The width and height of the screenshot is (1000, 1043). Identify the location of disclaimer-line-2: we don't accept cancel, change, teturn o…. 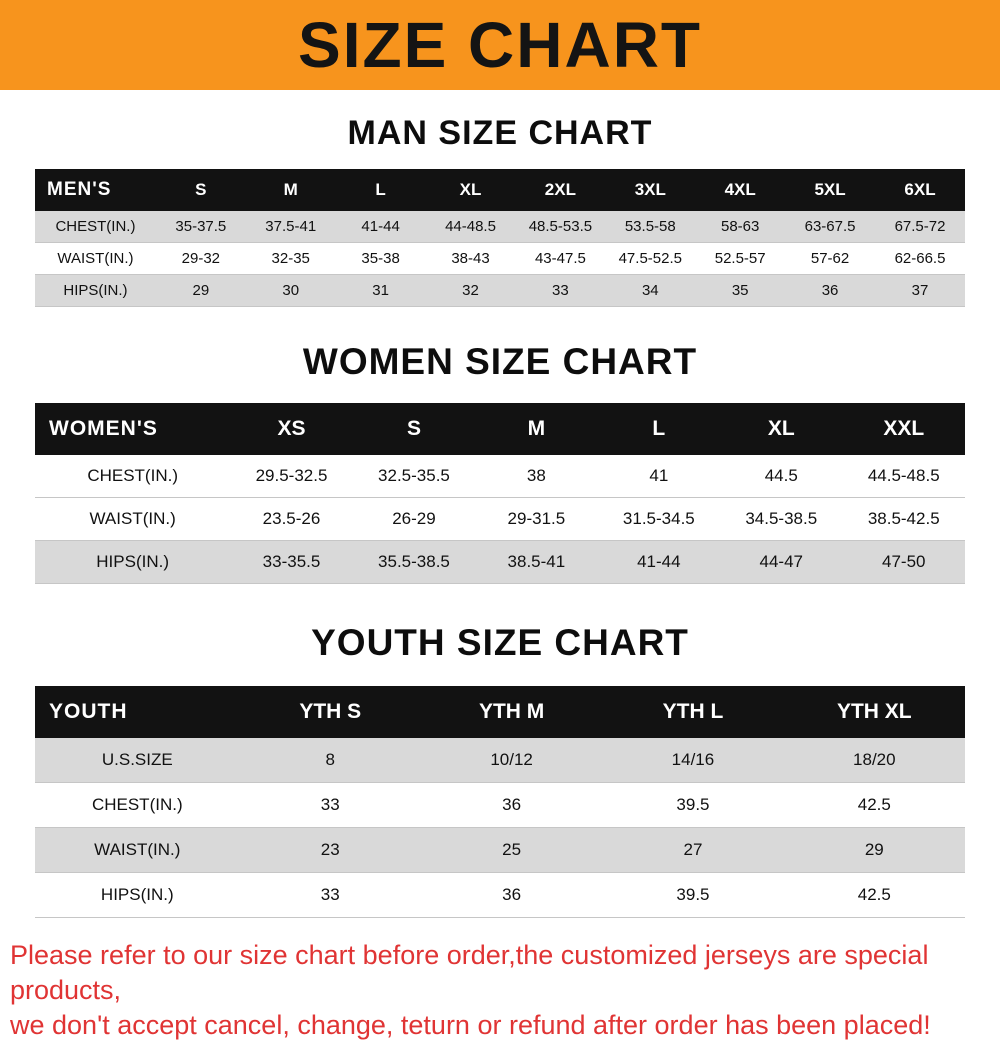
(470, 1025).